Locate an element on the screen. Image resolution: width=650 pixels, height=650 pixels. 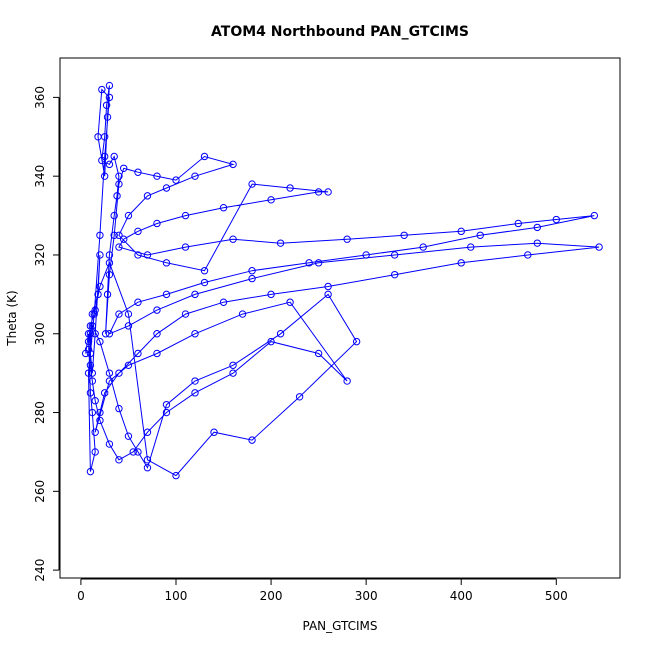
y-tick-label: 240 is located at coordinates (40, 570).